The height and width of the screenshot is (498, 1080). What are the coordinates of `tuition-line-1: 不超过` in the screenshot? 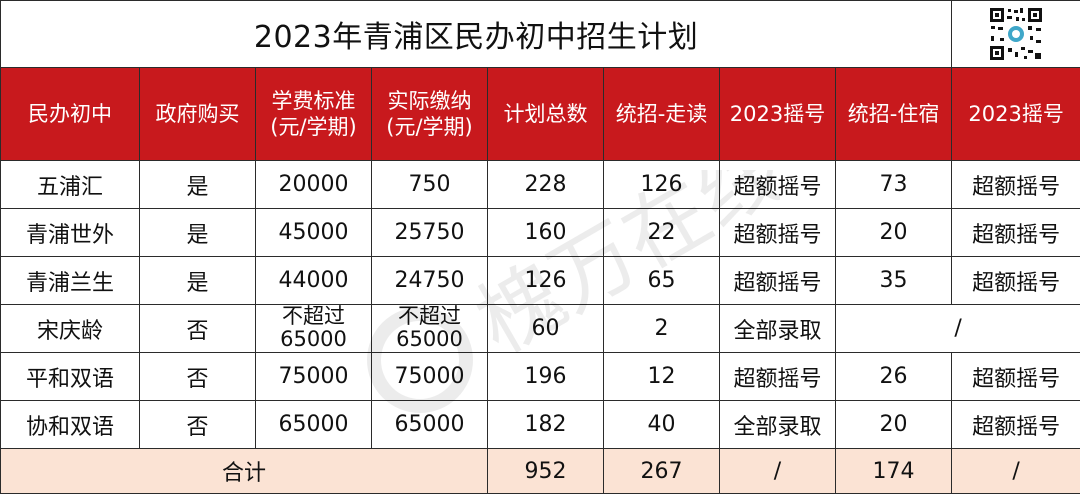 It's located at (313, 316).